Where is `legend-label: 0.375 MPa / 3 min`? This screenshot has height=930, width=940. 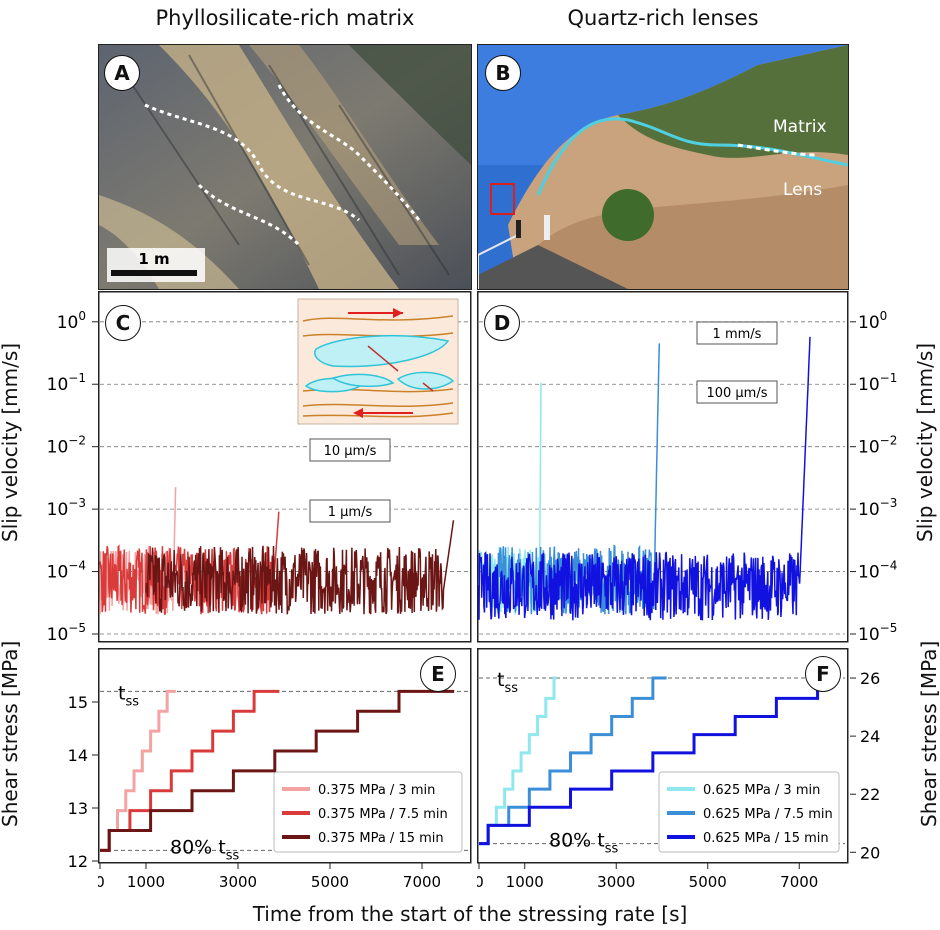
legend-label: 0.375 MPa / 3 min is located at coordinates (376, 790).